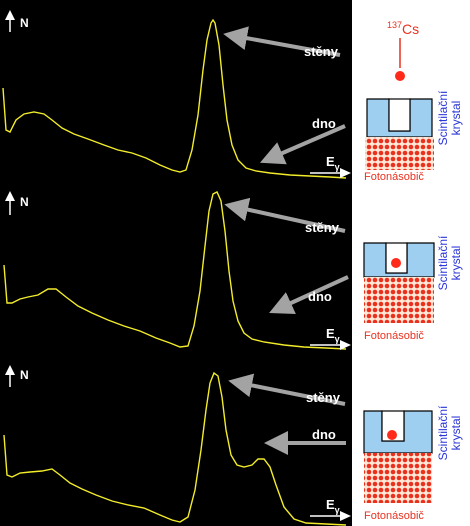 Image resolution: width=470 pixels, height=526 pixels. I want to click on source-isotope-label: 137Cs, so click(403, 28).